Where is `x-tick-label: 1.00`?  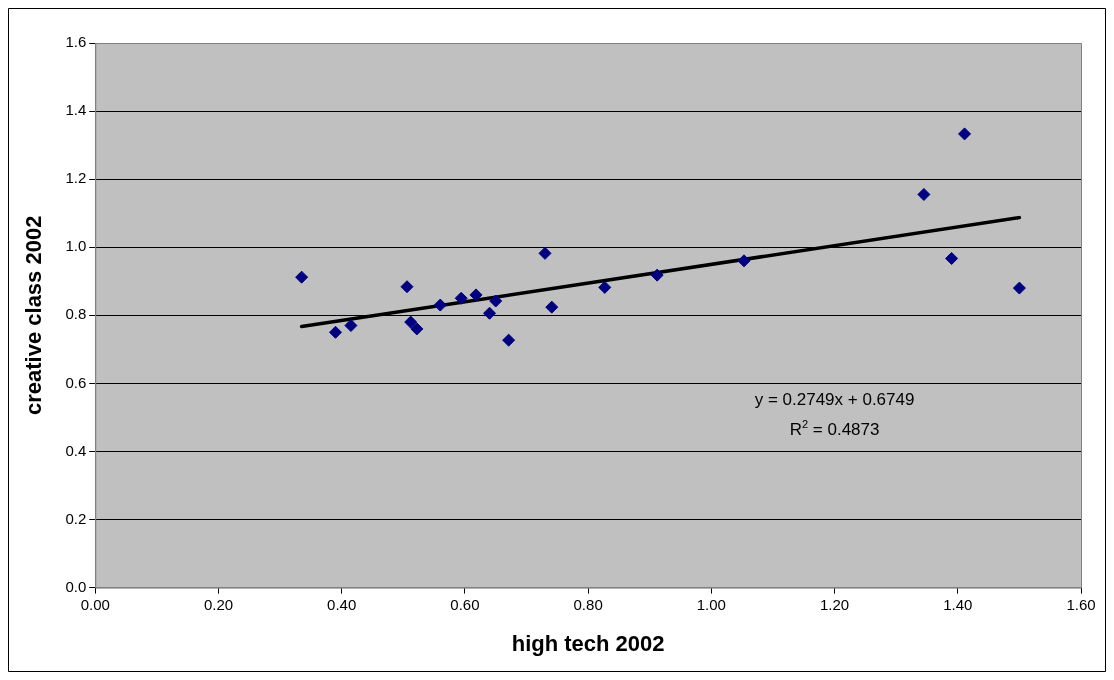 x-tick-label: 1.00 is located at coordinates (711, 604).